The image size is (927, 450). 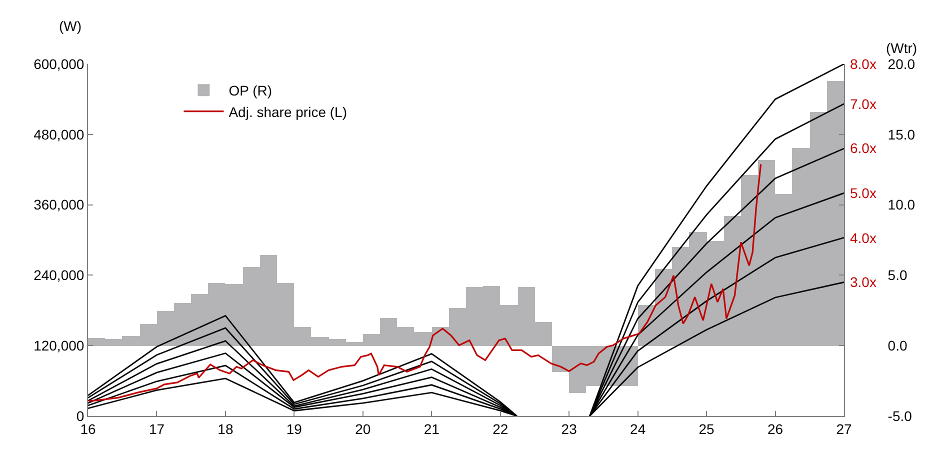 What do you see at coordinates (898, 275) in the screenshot?
I see `y2-tick-label: 5.0` at bounding box center [898, 275].